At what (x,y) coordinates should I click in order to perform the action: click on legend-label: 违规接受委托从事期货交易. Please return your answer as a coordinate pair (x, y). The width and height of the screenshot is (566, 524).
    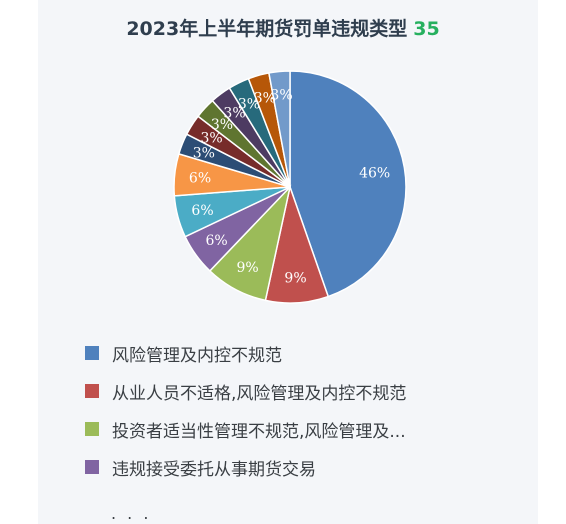
    Looking at the image, I should click on (214, 469).